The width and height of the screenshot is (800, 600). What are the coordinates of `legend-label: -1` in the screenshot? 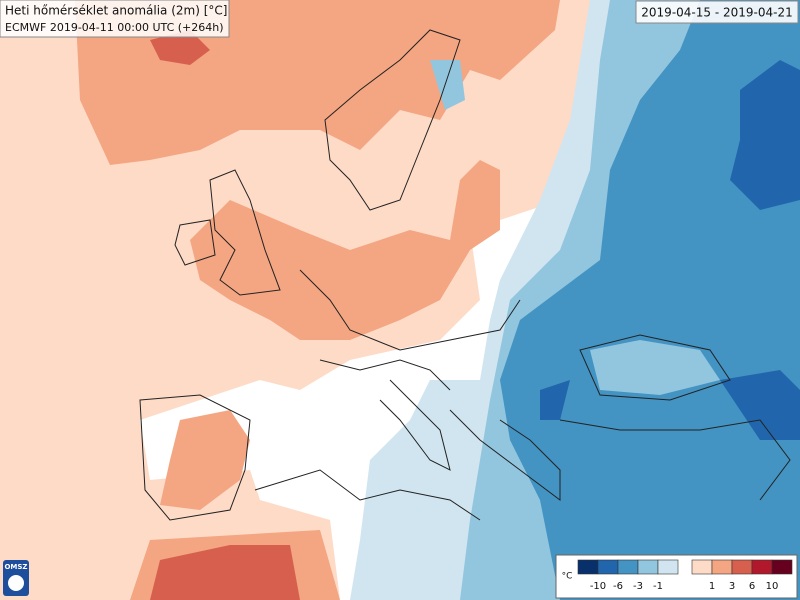 It's located at (658, 586).